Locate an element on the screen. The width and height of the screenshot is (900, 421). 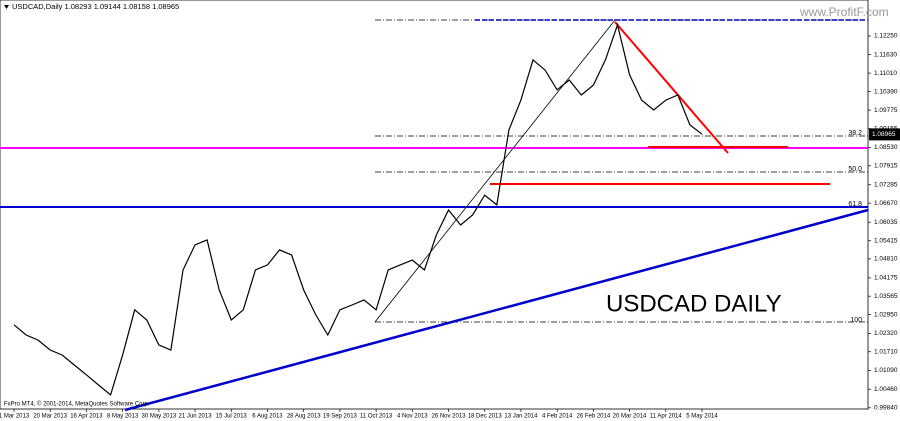
watermark: www.ProfitF.com is located at coordinates (844, 12).